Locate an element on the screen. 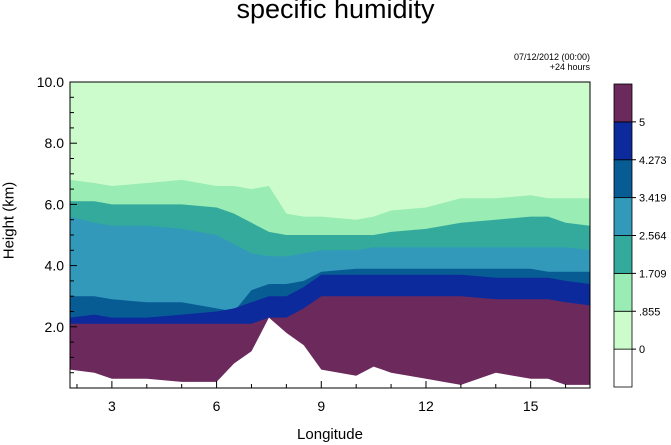 The image size is (671, 445). y-tick-label: 8.0 is located at coordinates (55, 143).